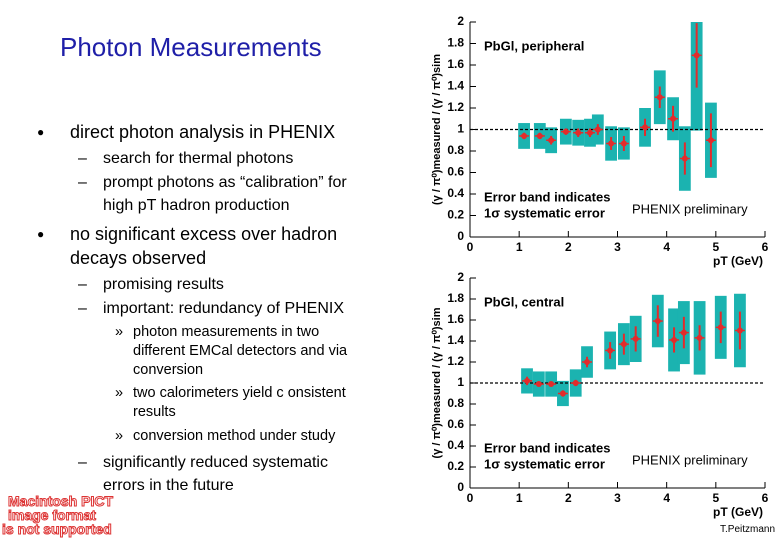 This screenshot has height=540, width=780. I want to click on y-tick-label: 1.6, so click(455, 64).